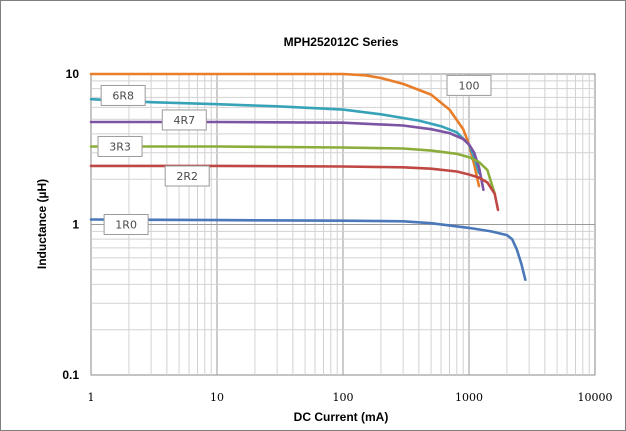  I want to click on x-tick-label: 100, so click(343, 397).